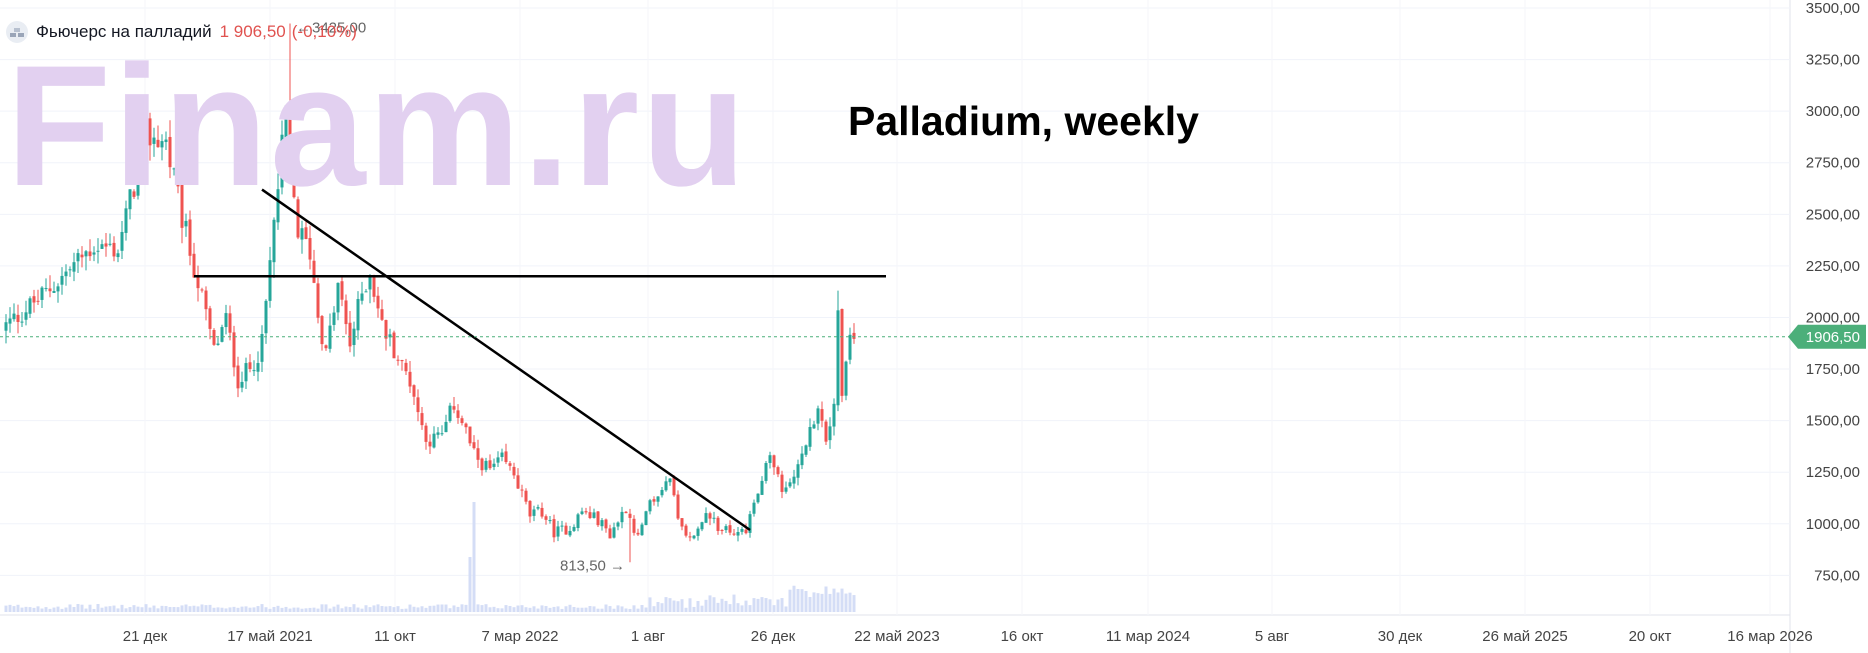  What do you see at coordinates (1833, 369) in the screenshot?
I see `y-tick-label: 1750,00` at bounding box center [1833, 369].